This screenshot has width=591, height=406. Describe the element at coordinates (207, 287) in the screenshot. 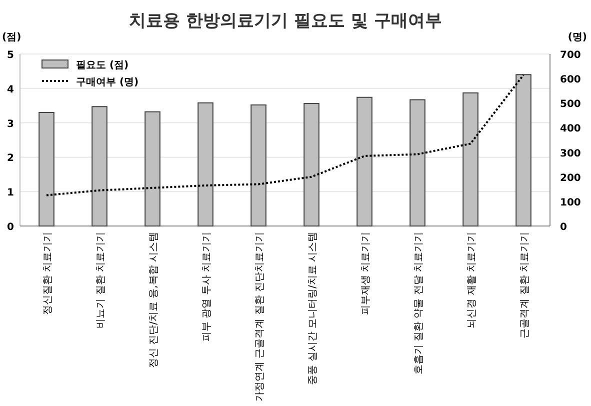

I see `x-tick-label: 피부 광열 투사 치료기기` at that location.